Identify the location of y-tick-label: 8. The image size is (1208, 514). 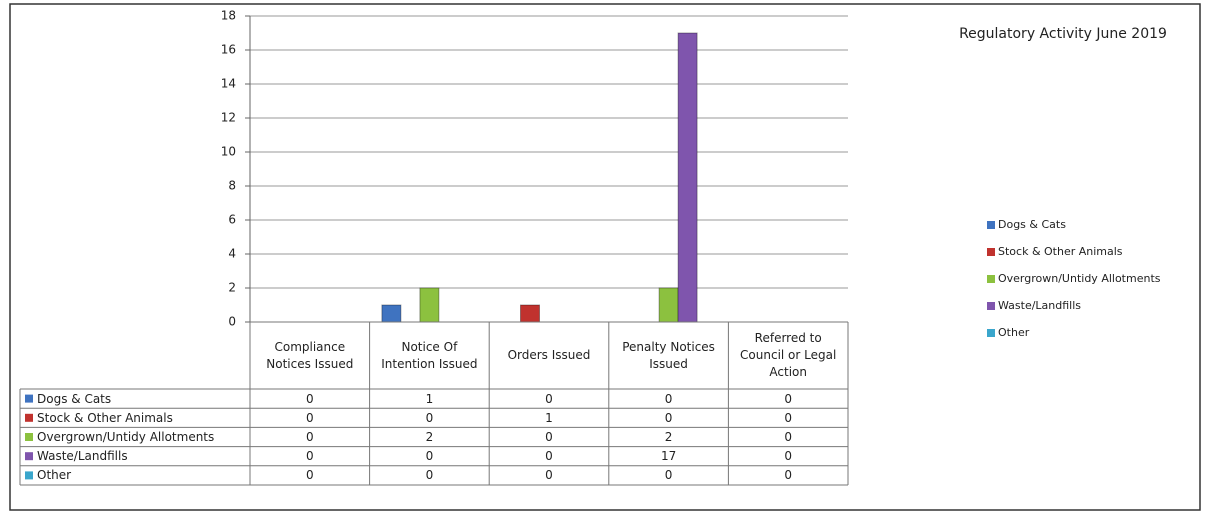
(232, 186).